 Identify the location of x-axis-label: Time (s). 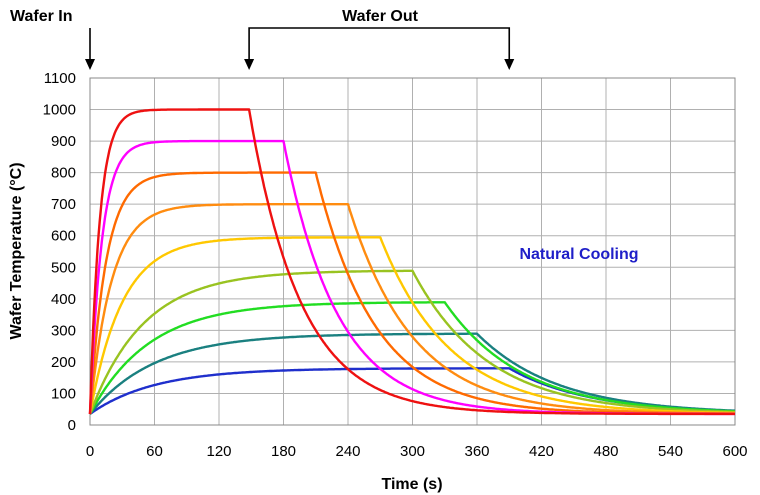
(411, 484).